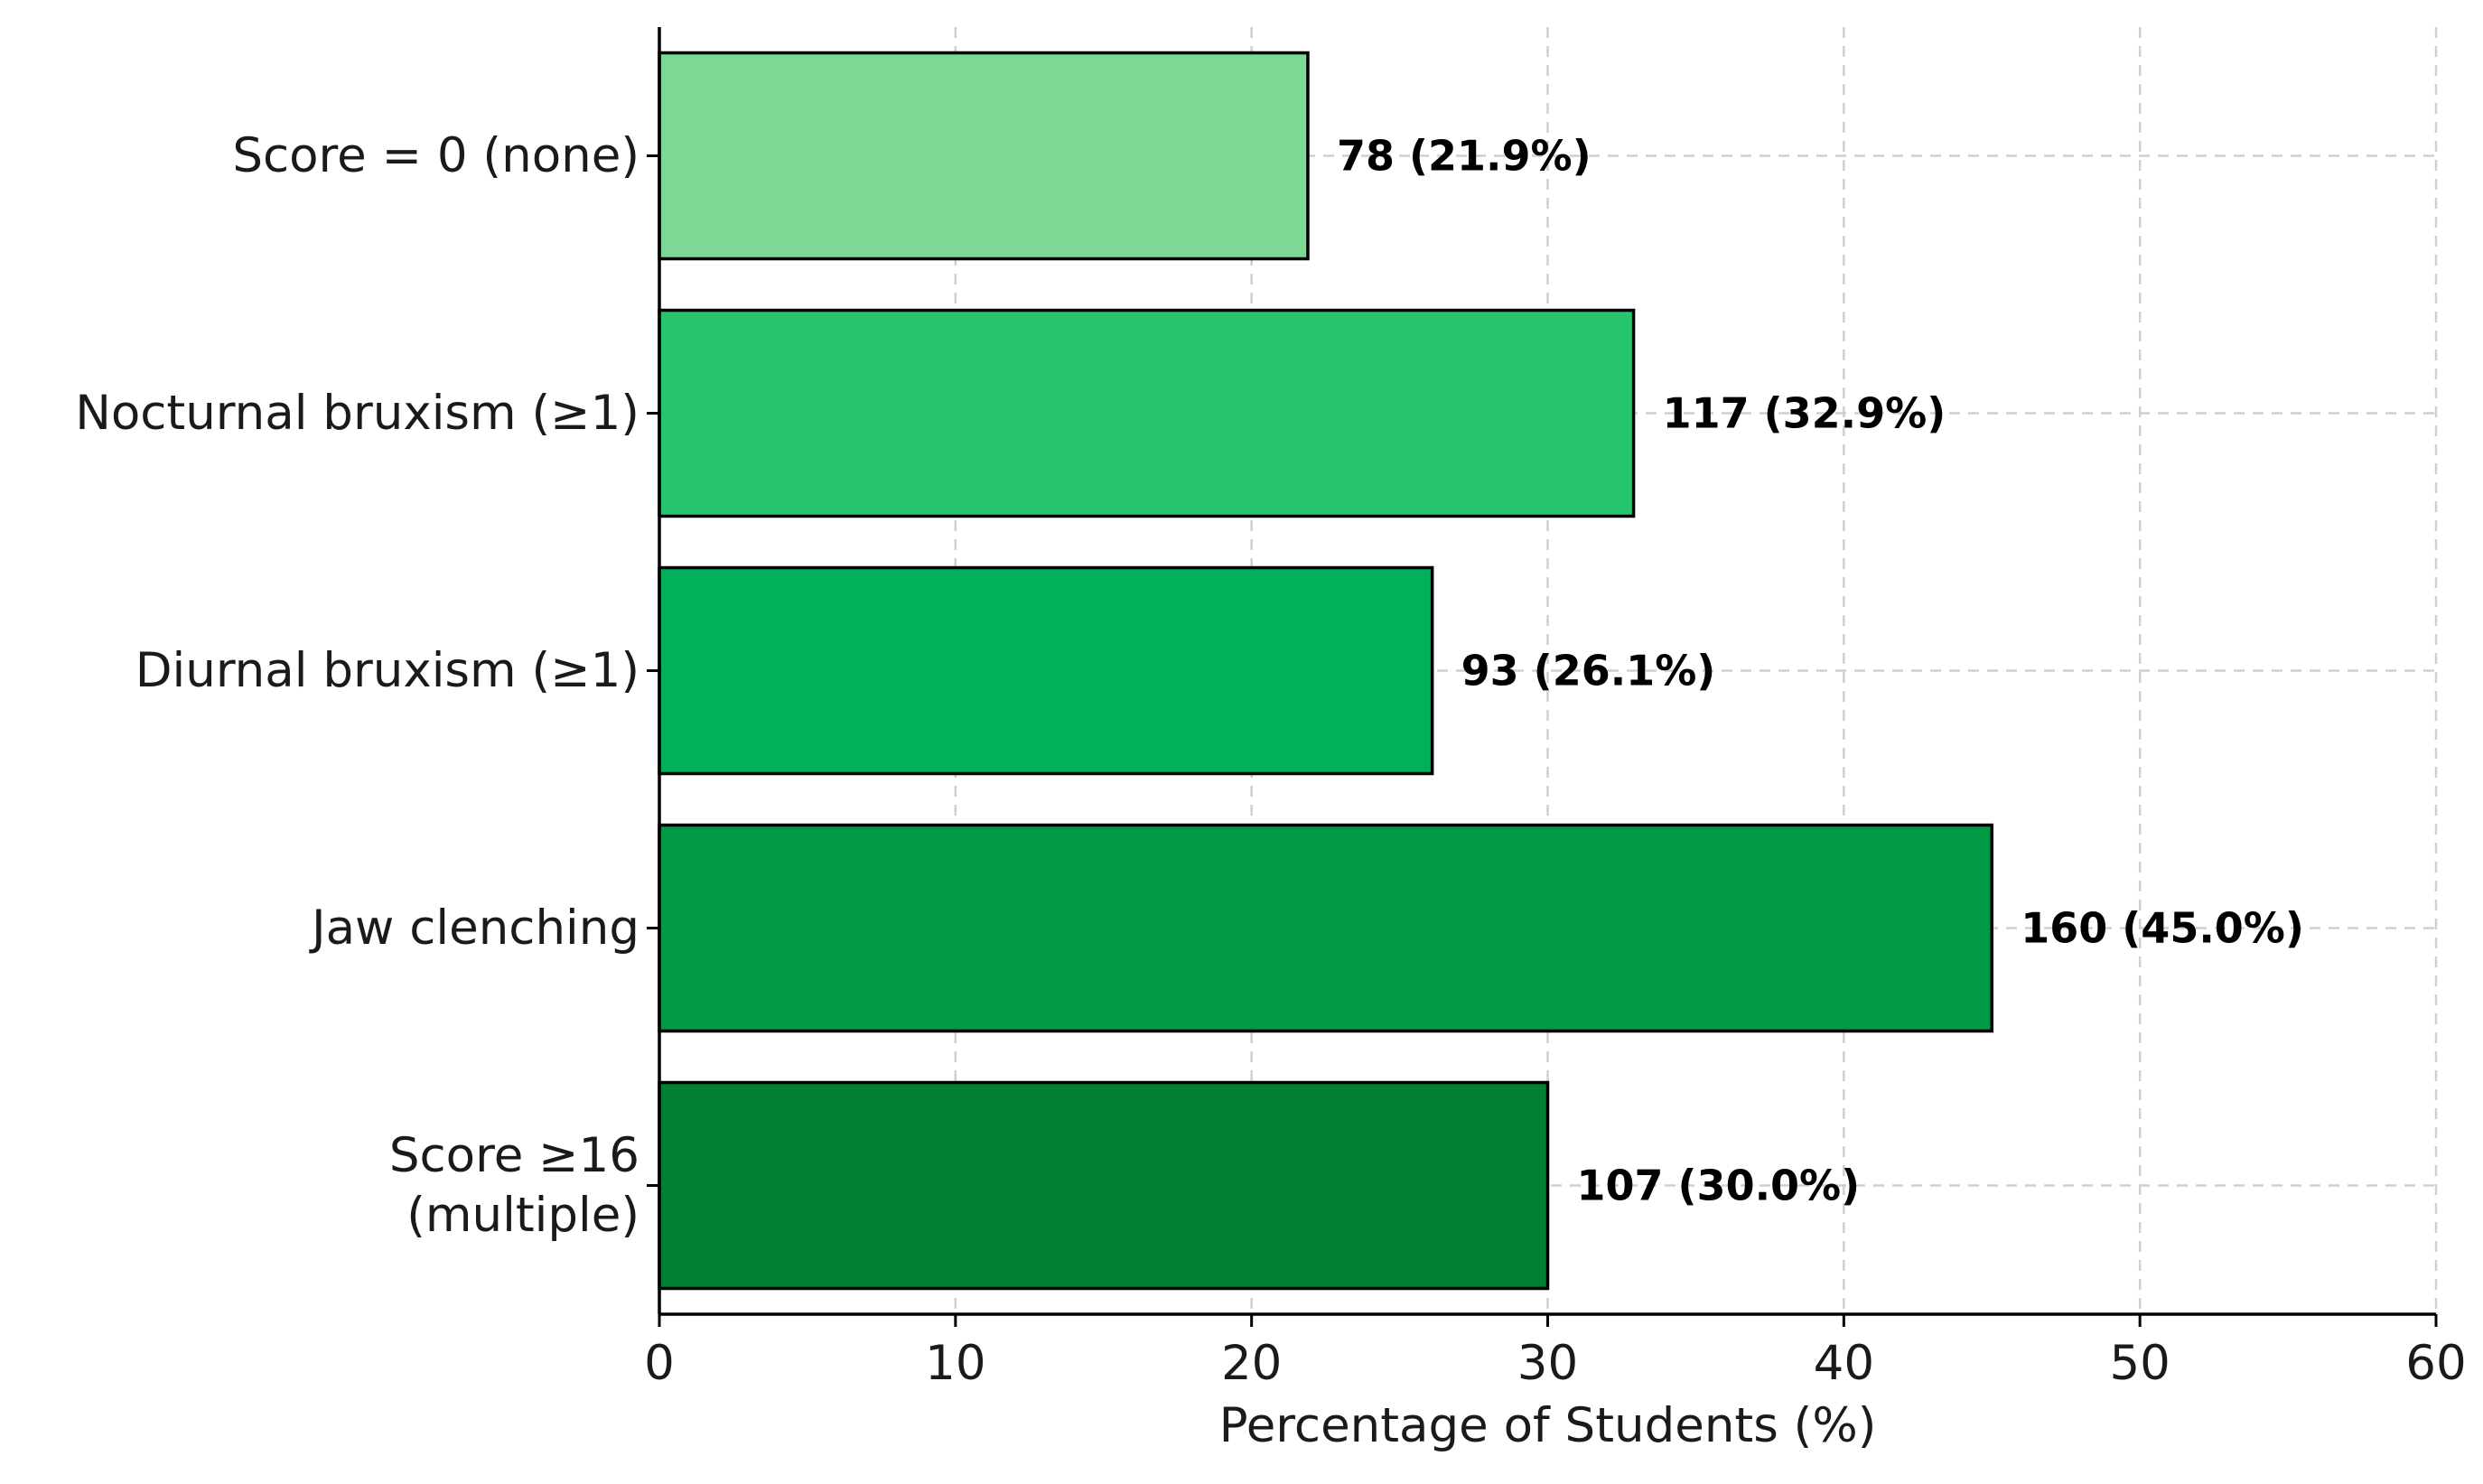  Describe the element at coordinates (435, 155) in the screenshot. I see `category-label: Score = 0 (none)` at that location.